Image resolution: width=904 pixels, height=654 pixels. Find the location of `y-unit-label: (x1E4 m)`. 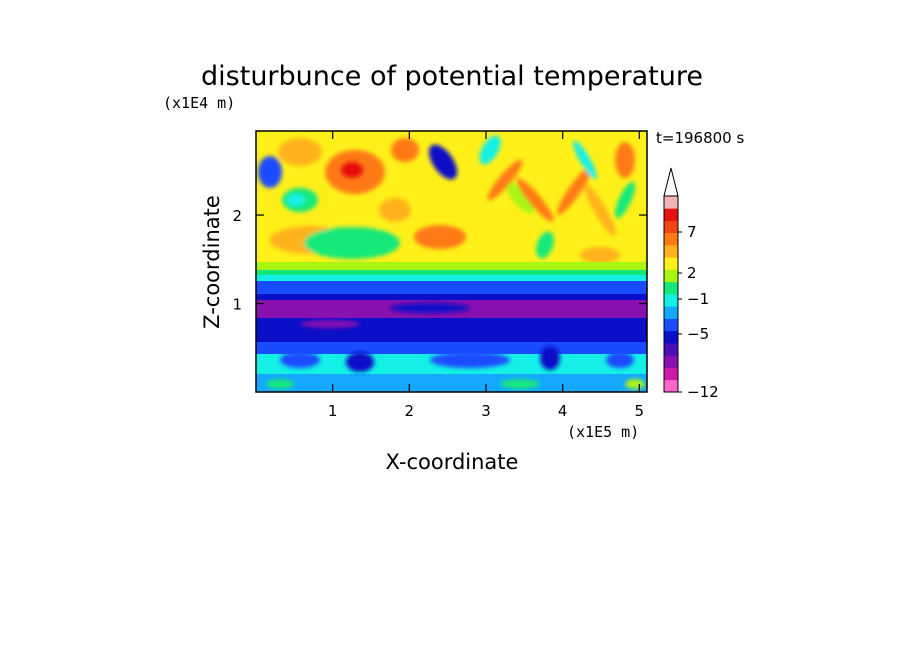

y-unit-label: (x1E4 m) is located at coordinates (199, 103).